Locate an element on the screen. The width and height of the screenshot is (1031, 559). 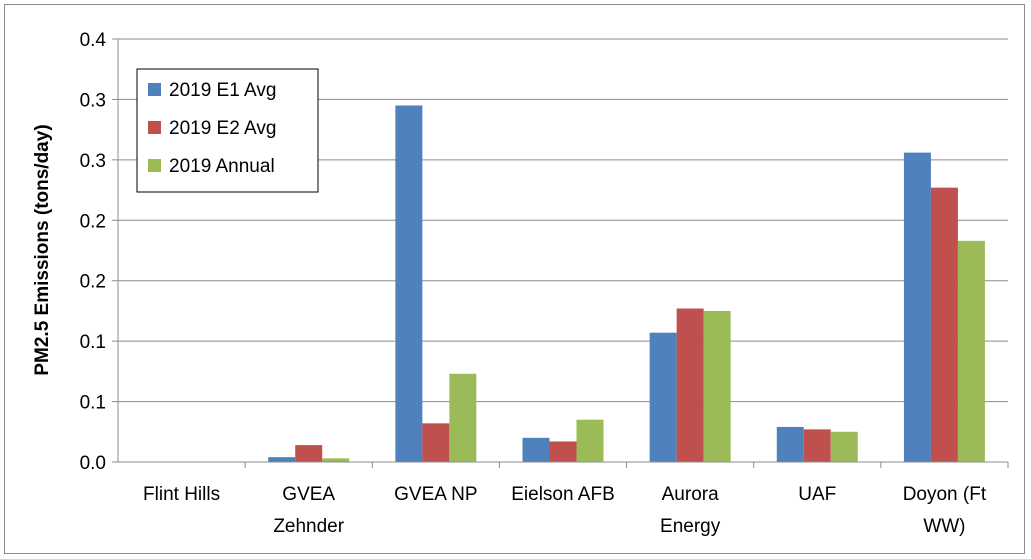
x-category-label: GVEA NP is located at coordinates (435, 494).